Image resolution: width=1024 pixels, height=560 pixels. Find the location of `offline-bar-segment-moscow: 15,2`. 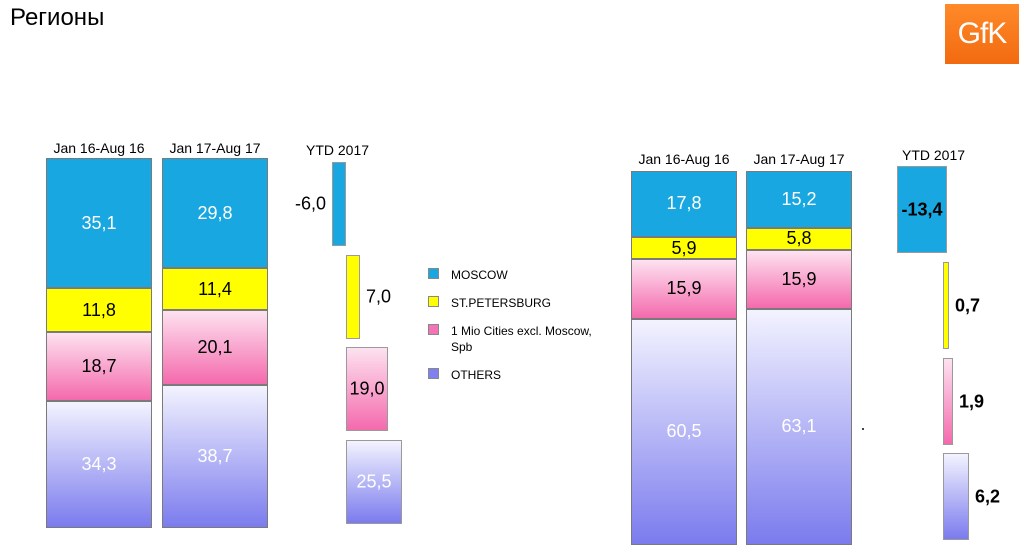

offline-bar-segment-moscow: 15,2 is located at coordinates (799, 199).